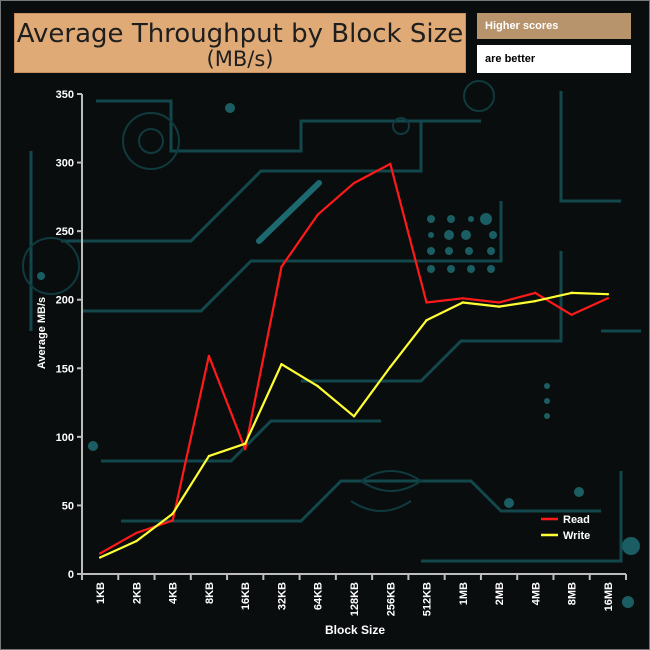 The width and height of the screenshot is (650, 650). I want to click on x-tick-label: 2KB, so click(137, 593).